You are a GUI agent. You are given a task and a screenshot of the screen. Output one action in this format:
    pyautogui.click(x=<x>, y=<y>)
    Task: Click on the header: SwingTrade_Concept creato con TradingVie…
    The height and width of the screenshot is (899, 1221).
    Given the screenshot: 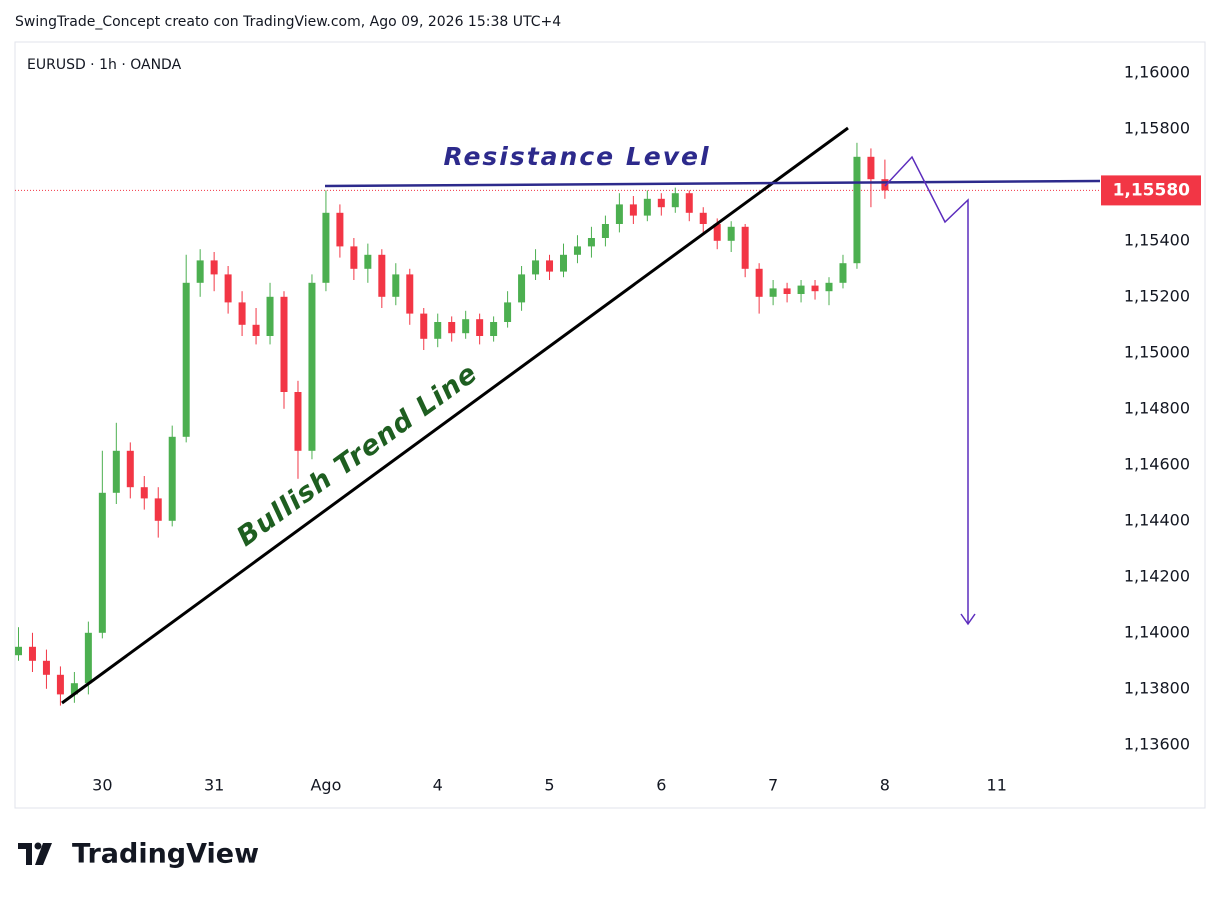 What is the action you would take?
    pyautogui.click(x=288, y=22)
    